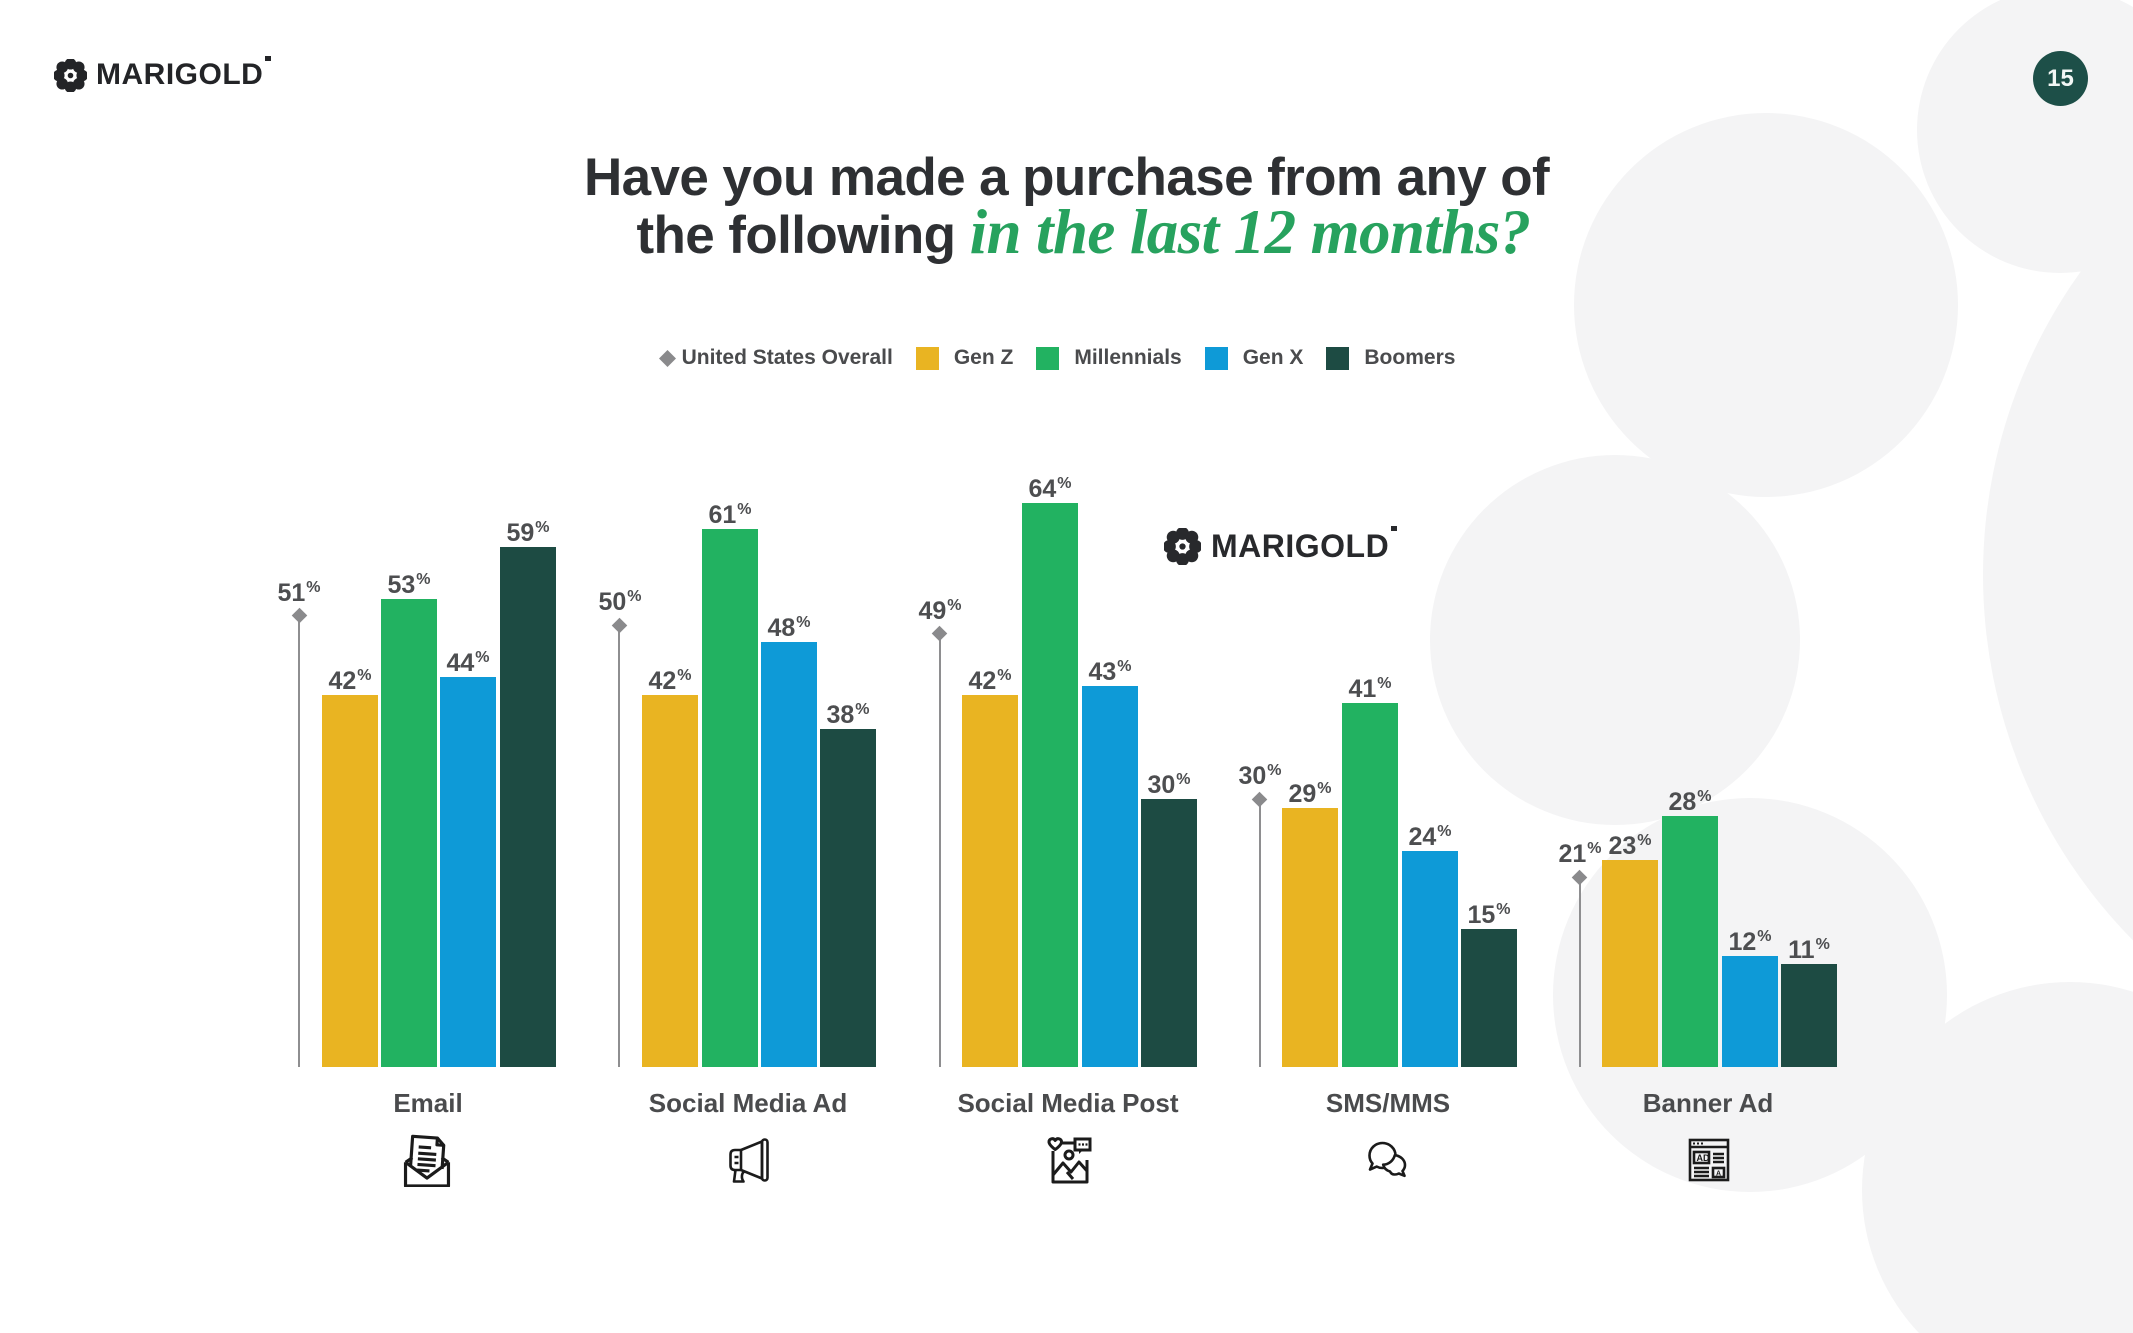 The image size is (2133, 1333). Describe the element at coordinates (1718, 1174) in the screenshot. I see `svg-text: A` at that location.